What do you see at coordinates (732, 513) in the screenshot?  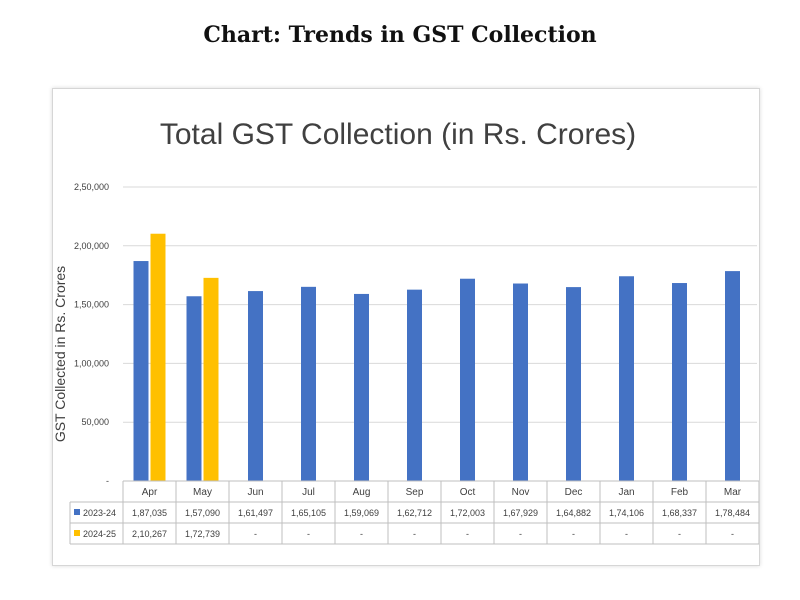 I see `data-label: 1,78,484` at bounding box center [732, 513].